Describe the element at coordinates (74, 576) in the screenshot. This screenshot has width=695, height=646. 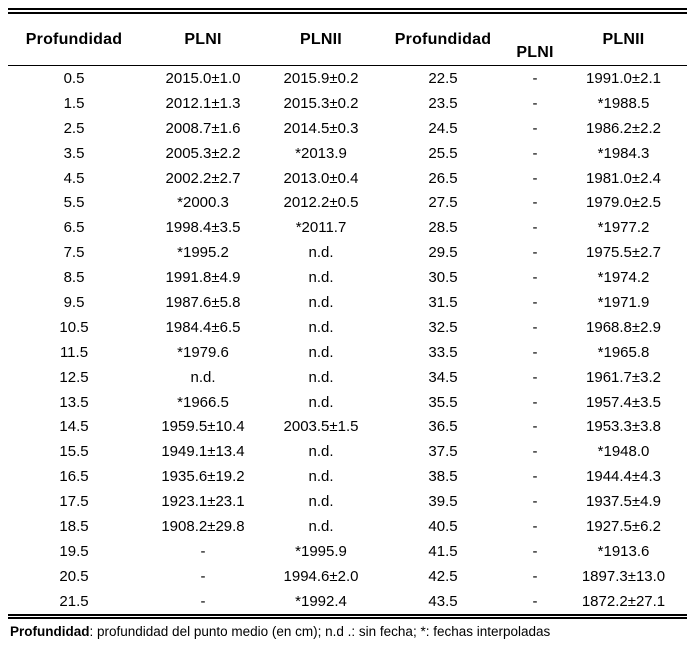
I see `table-cell: 20.5` at that location.